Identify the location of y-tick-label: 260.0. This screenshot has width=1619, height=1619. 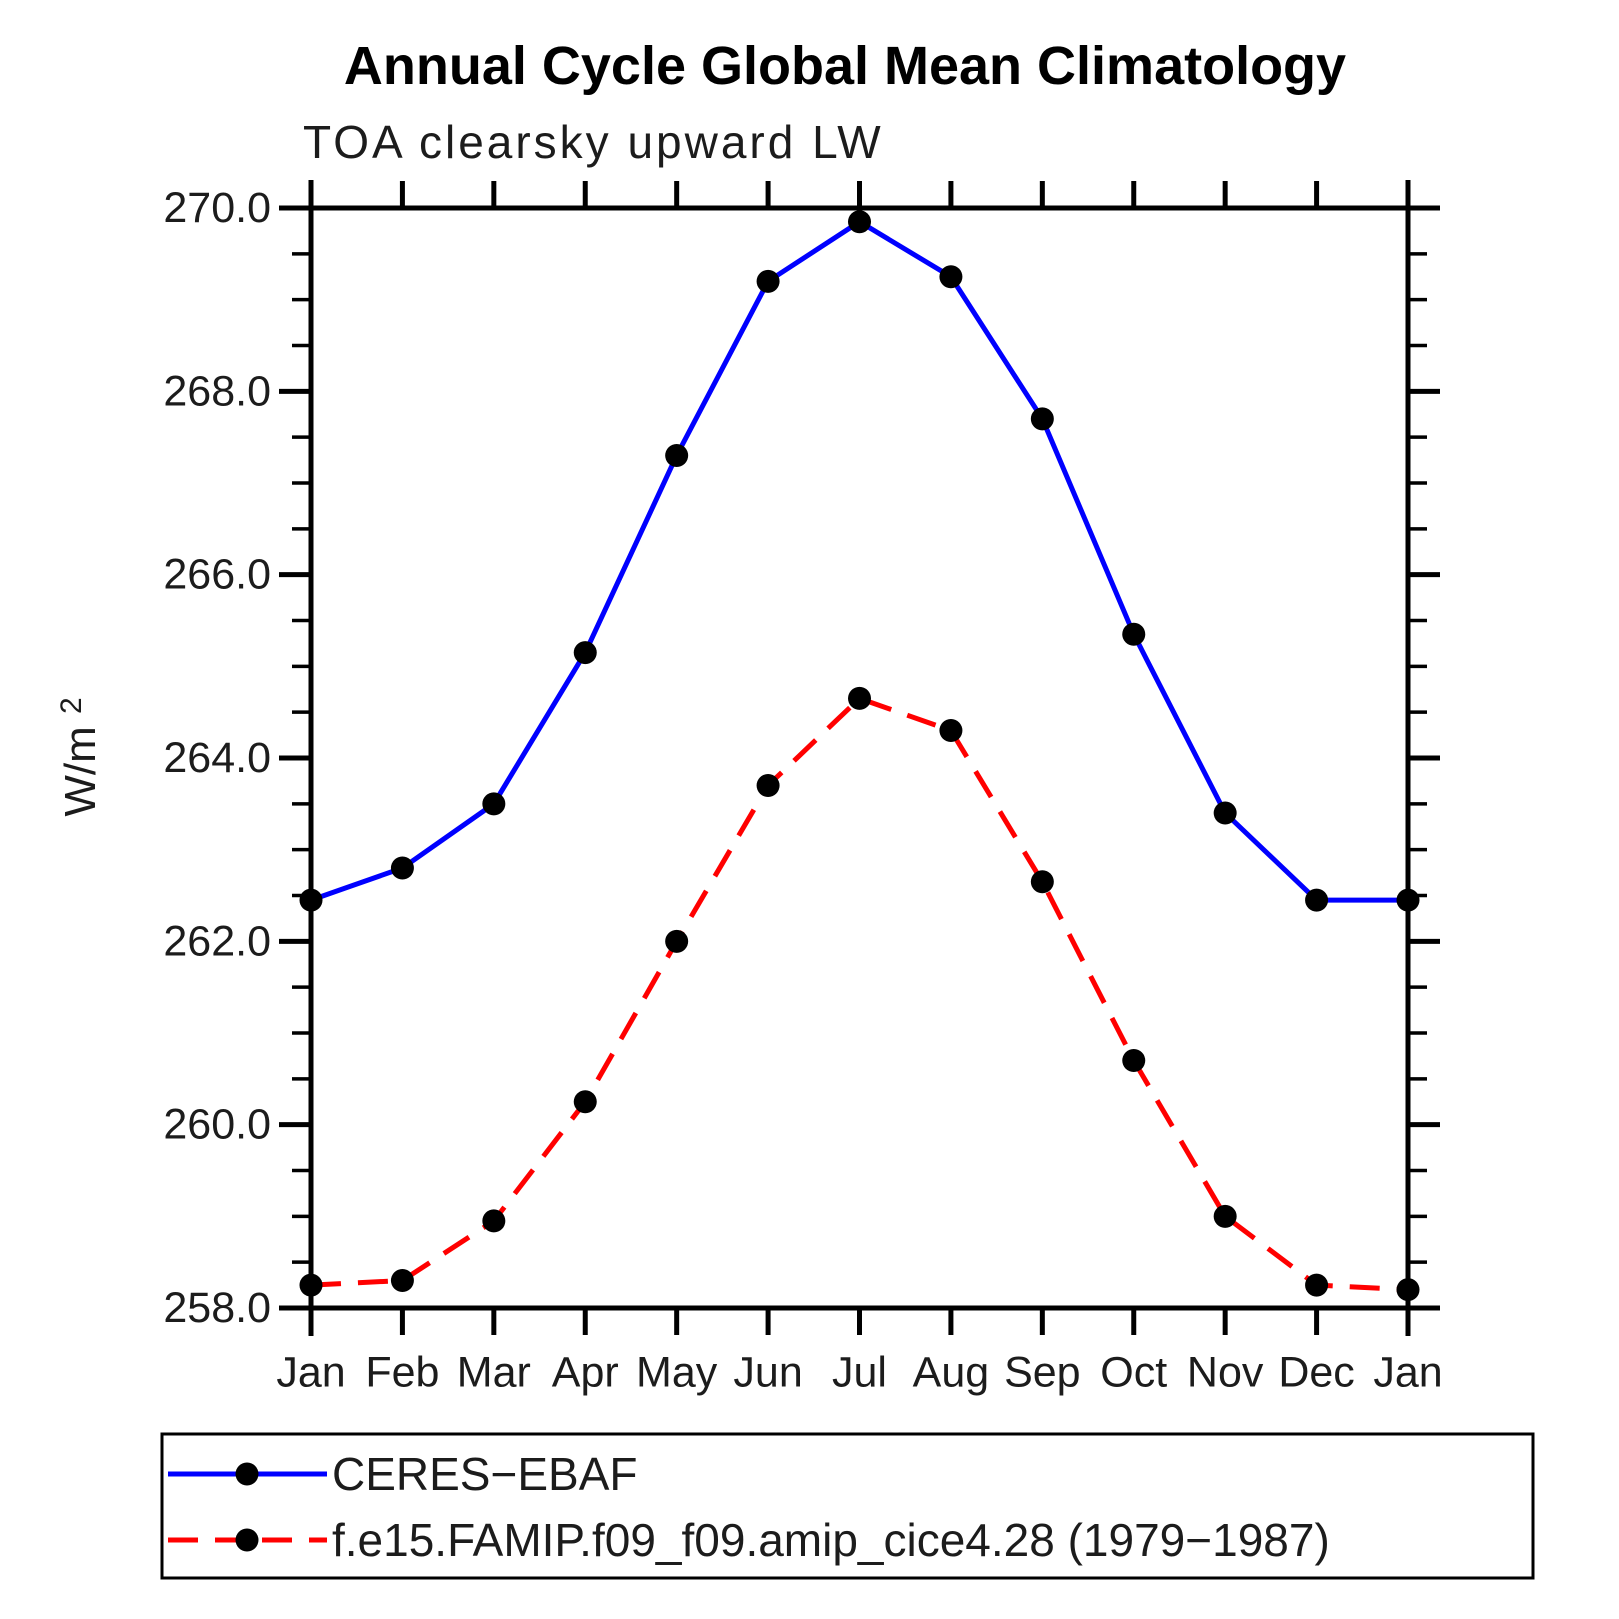
(217, 1125).